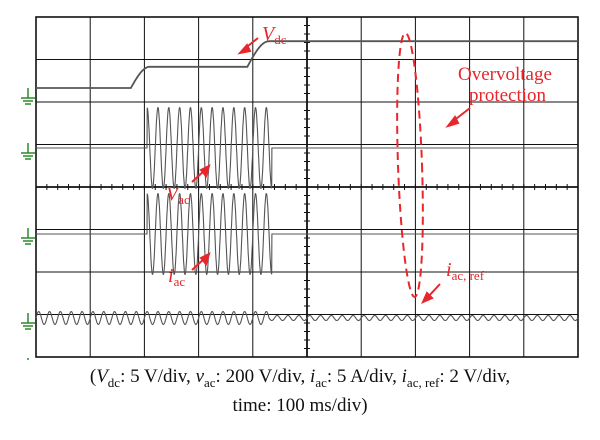 Image resolution: width=600 pixels, height=440 pixels. Describe the element at coordinates (205, 171) in the screenshot. I see `vac-arrowhead` at that location.